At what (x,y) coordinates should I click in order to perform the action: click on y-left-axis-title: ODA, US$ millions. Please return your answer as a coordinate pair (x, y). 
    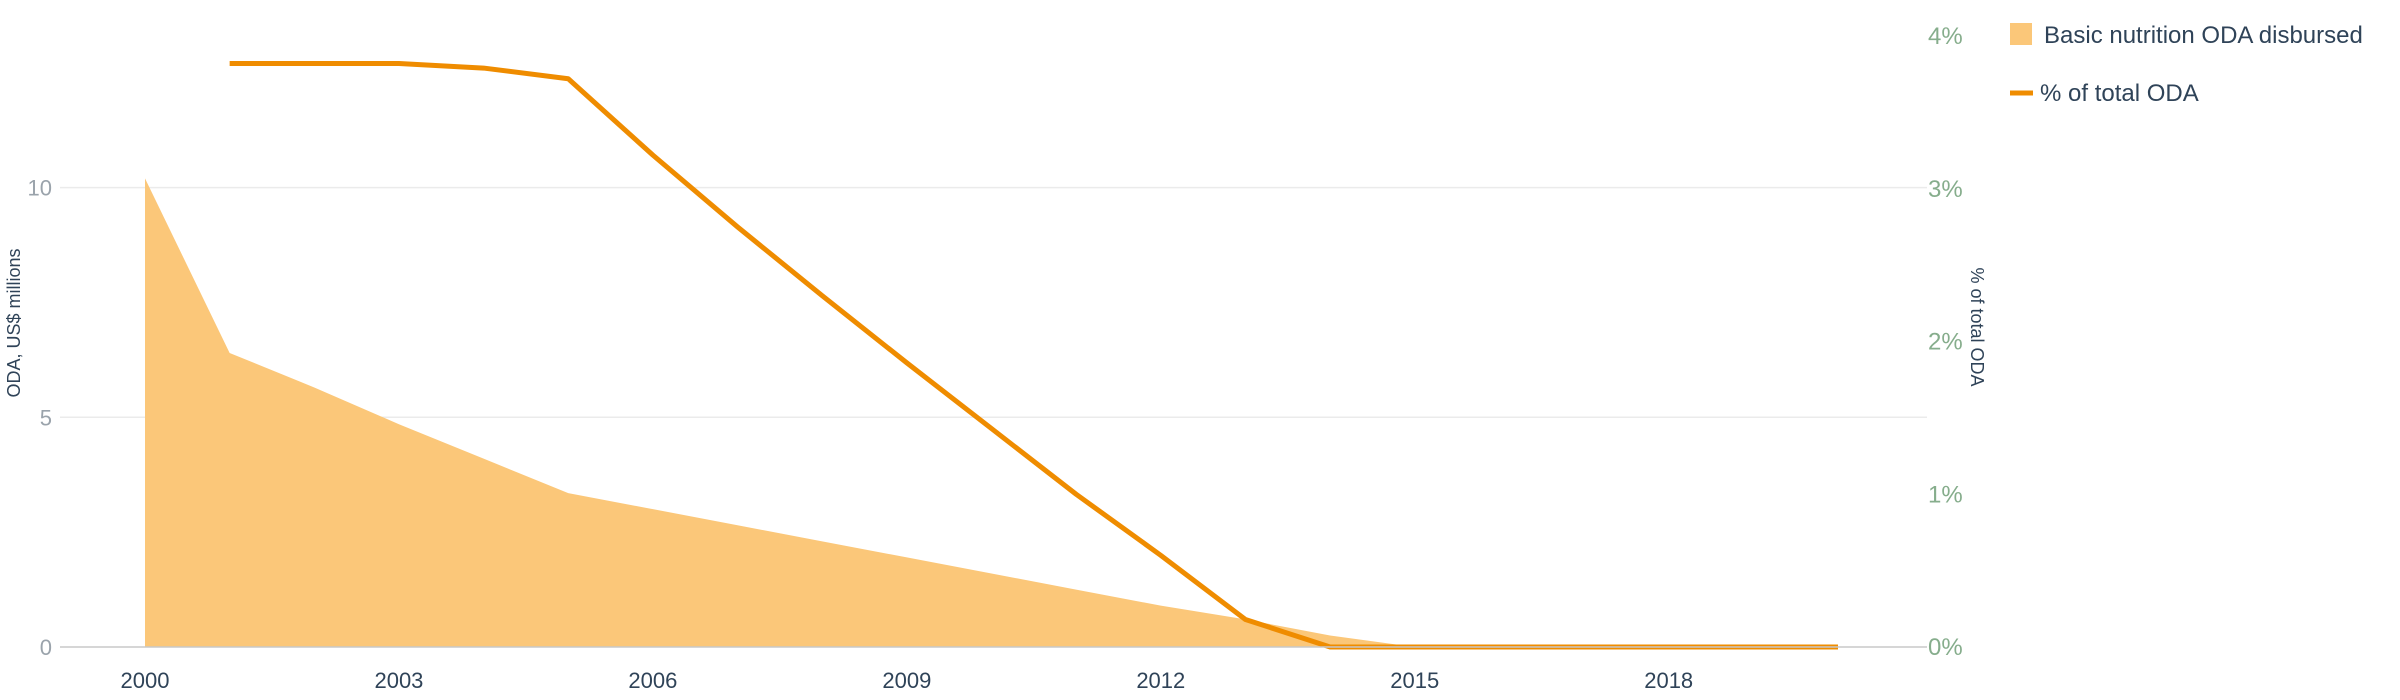
    Looking at the image, I should click on (14, 322).